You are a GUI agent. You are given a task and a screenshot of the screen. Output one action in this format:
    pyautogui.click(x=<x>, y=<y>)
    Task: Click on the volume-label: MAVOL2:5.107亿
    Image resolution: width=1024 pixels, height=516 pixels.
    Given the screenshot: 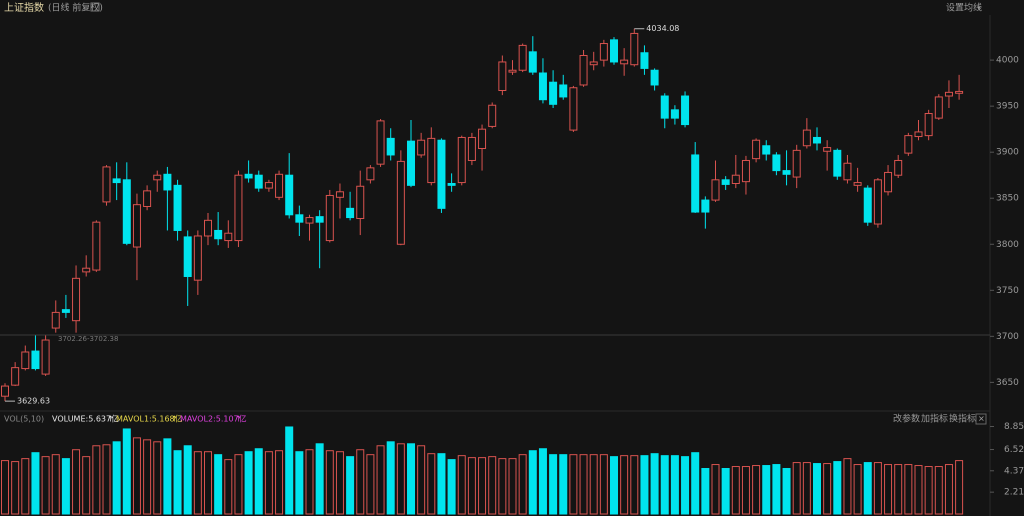 What is the action you would take?
    pyautogui.click(x=213, y=419)
    